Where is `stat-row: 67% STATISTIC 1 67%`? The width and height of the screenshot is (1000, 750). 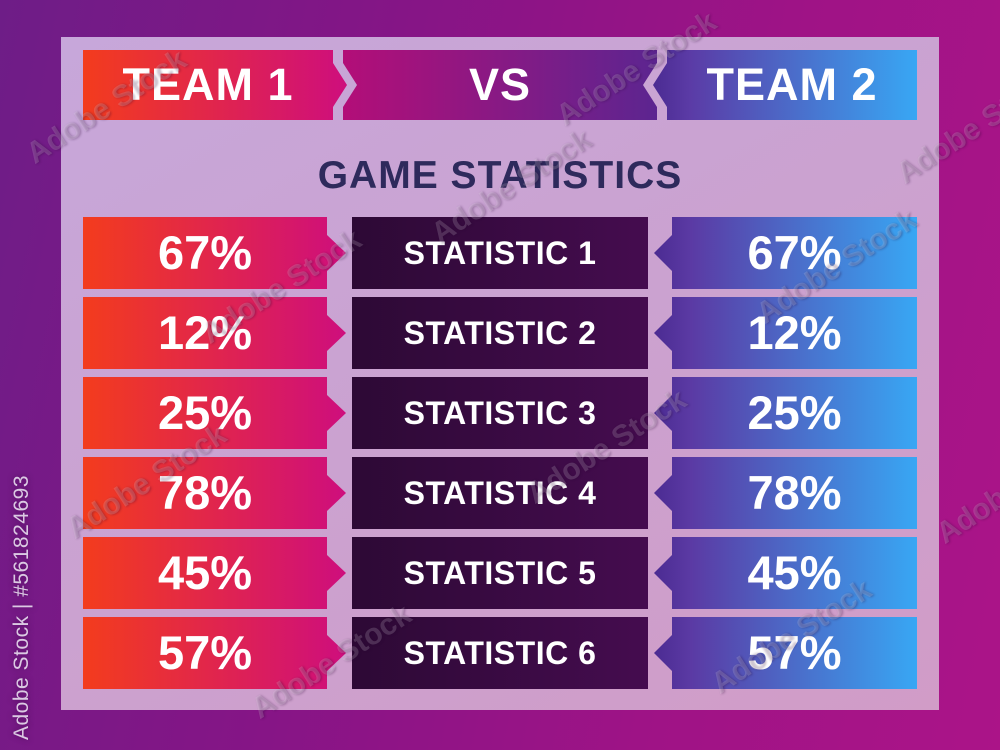 stat-row: 67% STATISTIC 1 67% is located at coordinates (500, 253).